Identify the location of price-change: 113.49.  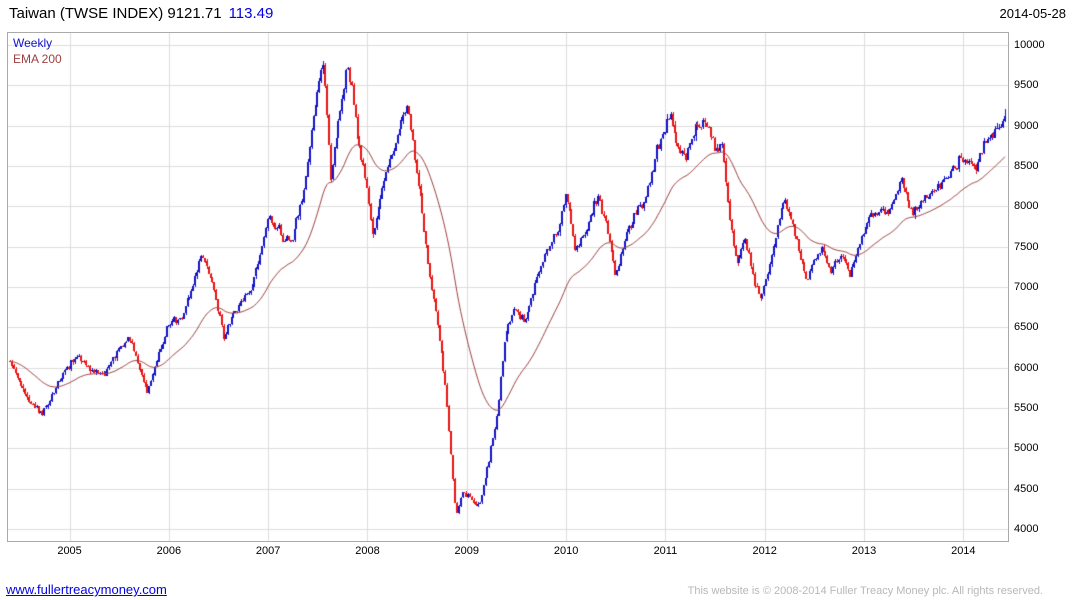
(251, 13).